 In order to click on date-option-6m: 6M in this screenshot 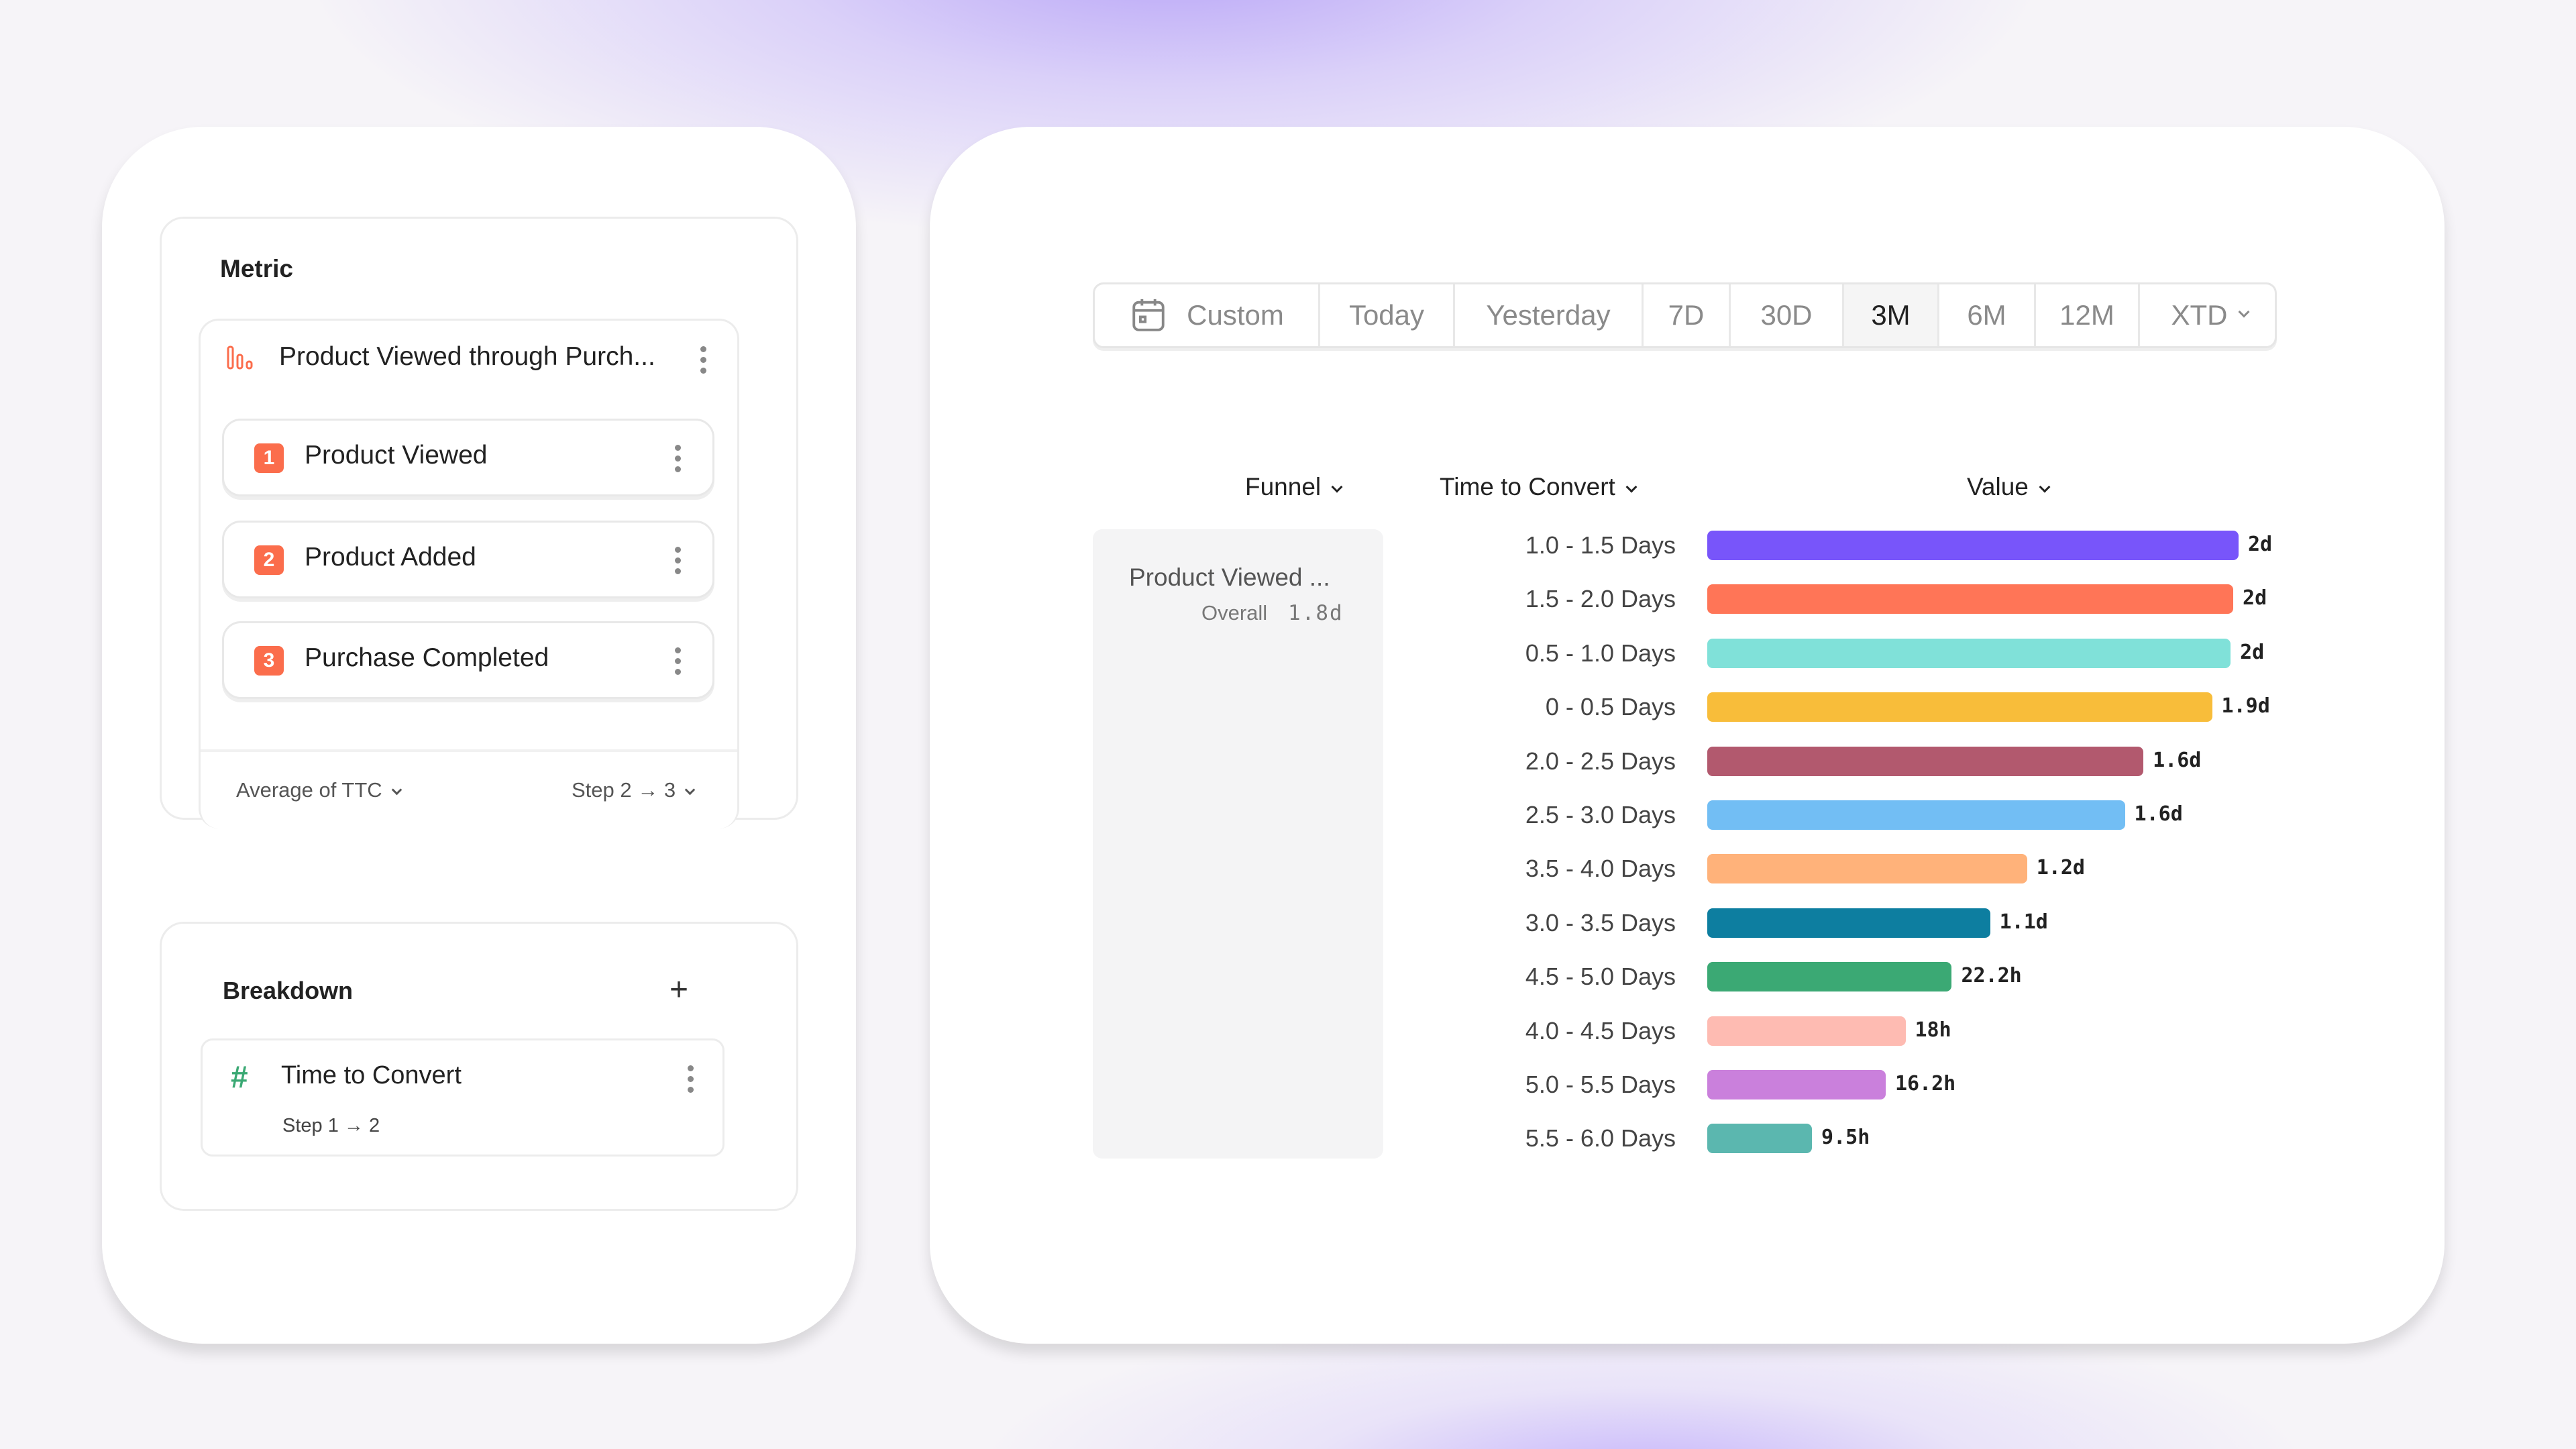, I will do `click(1985, 315)`.